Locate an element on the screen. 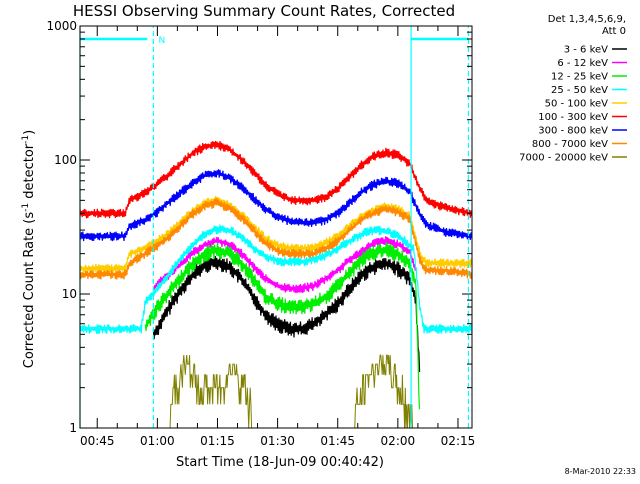 Image resolution: width=640 pixels, height=484 pixels. x-tick-label: 01:15 is located at coordinates (217, 441).